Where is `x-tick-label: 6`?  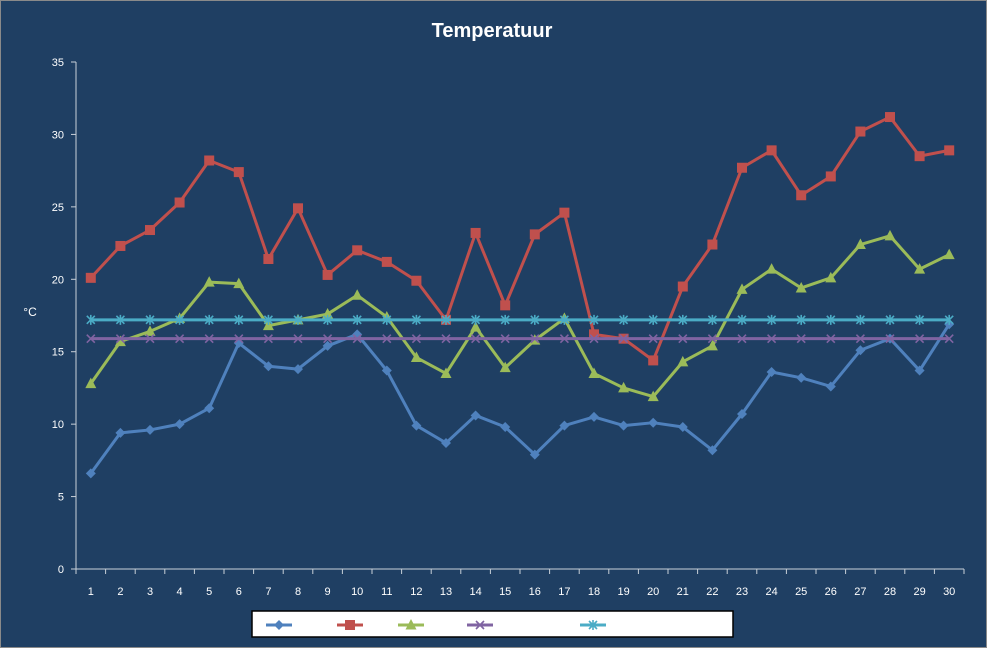 x-tick-label: 6 is located at coordinates (239, 592).